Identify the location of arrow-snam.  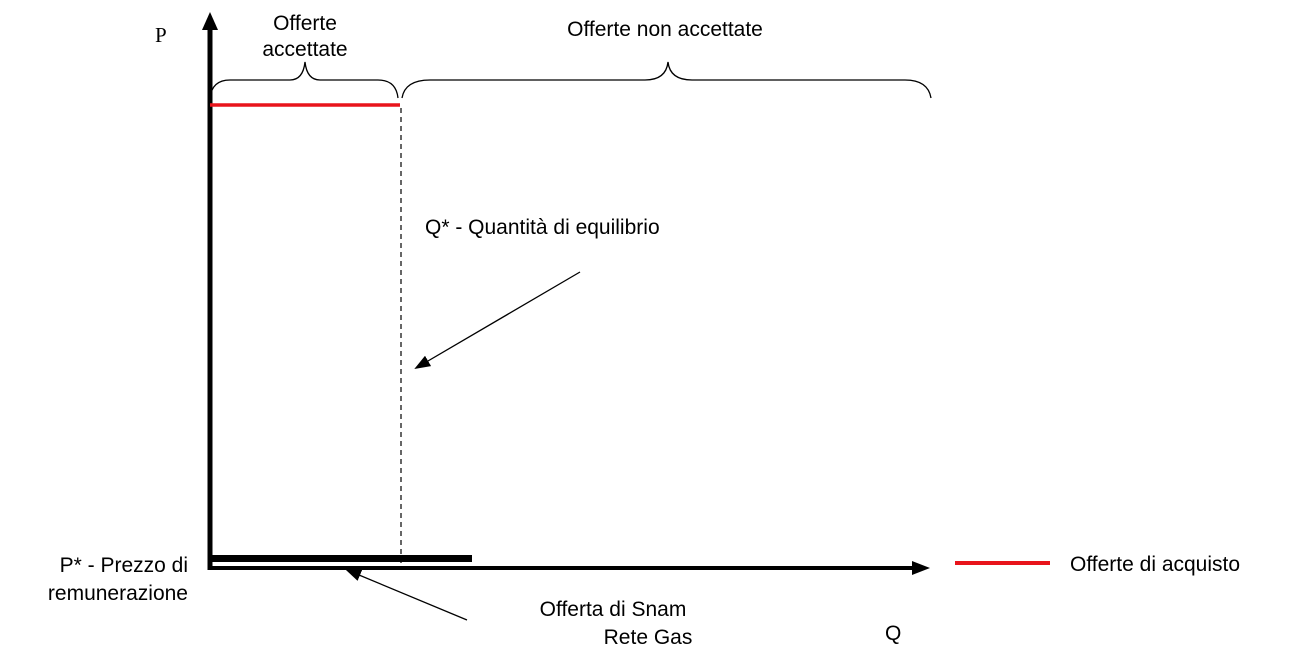
(406, 595).